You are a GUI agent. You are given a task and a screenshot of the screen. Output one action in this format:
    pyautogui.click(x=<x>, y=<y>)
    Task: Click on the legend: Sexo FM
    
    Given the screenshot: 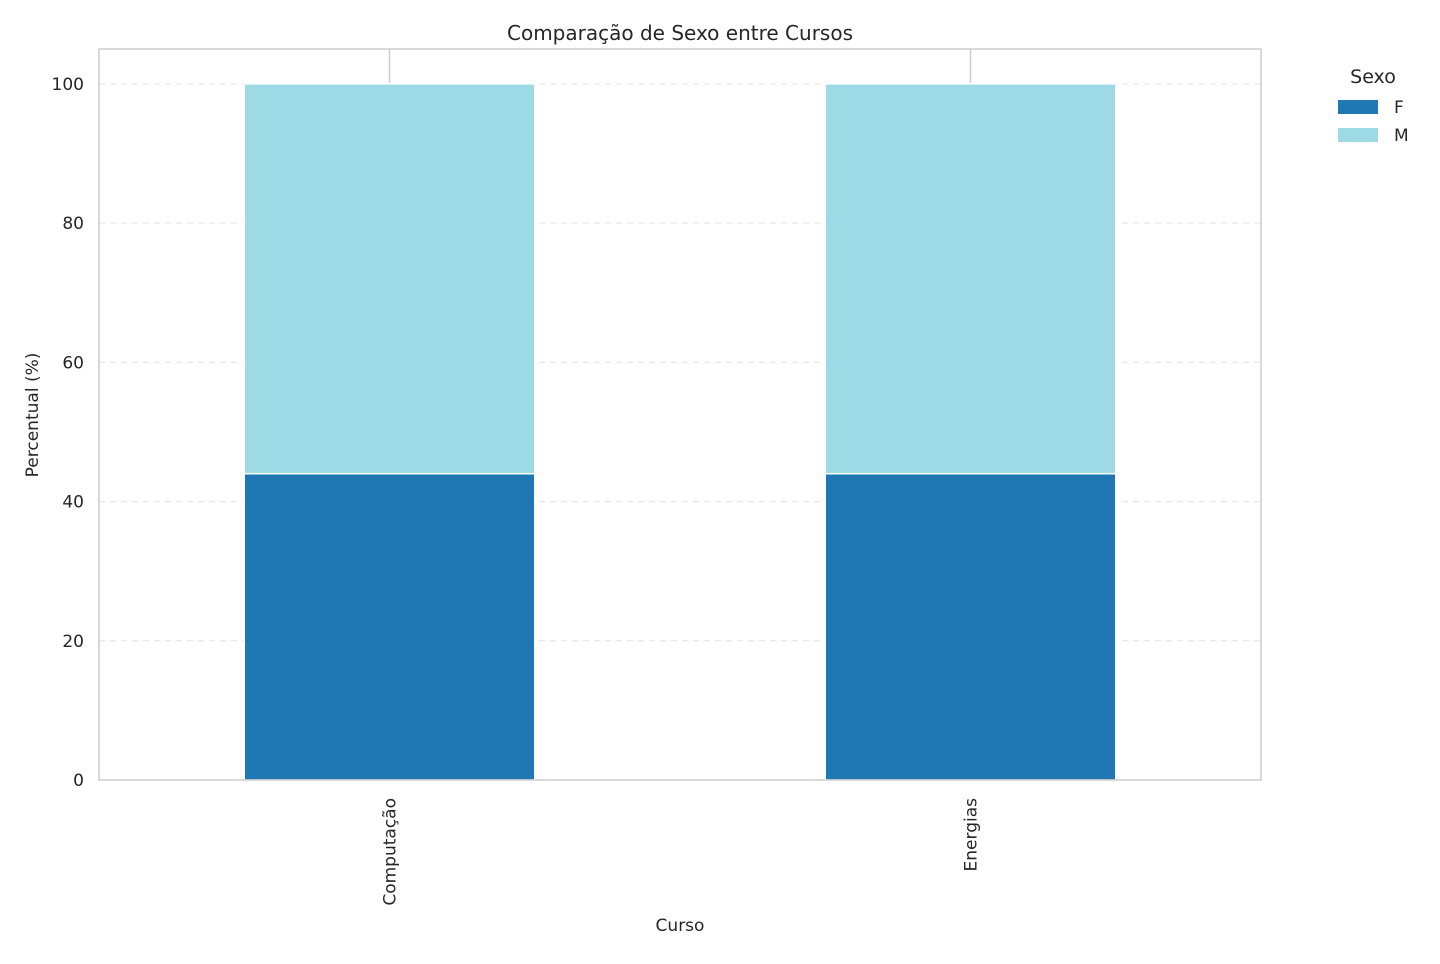 What is the action you would take?
    pyautogui.click(x=1373, y=106)
    